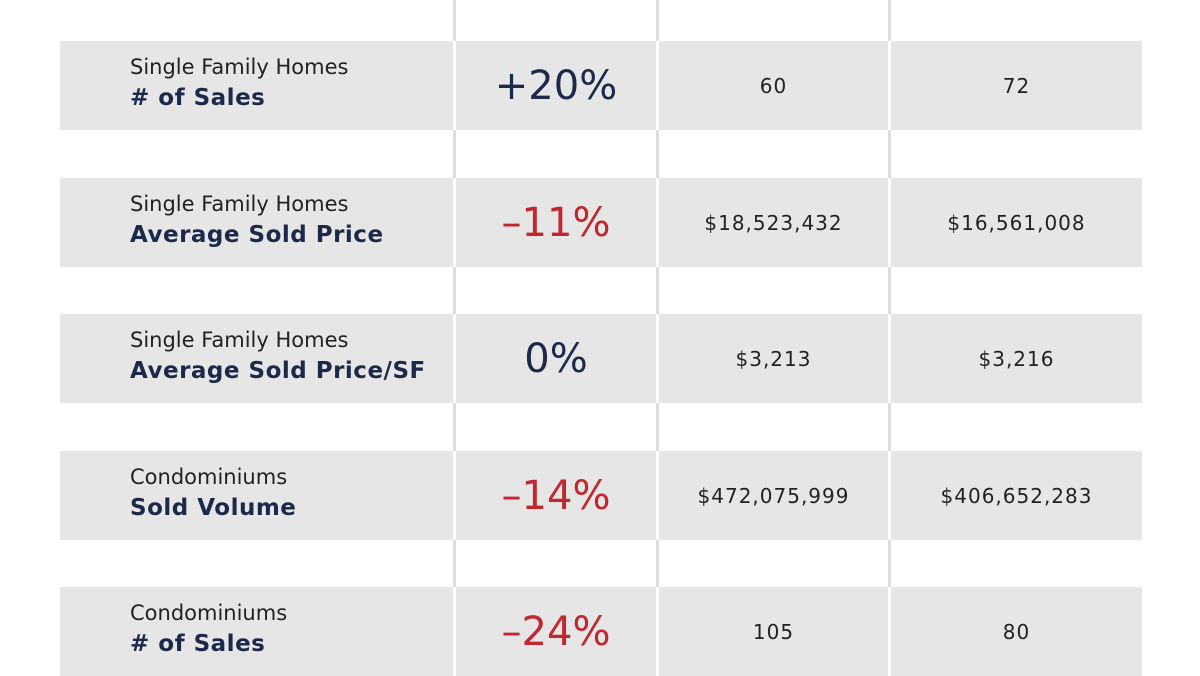 The height and width of the screenshot is (676, 1200). I want to click on value-cell: $3,216, so click(1016, 358).